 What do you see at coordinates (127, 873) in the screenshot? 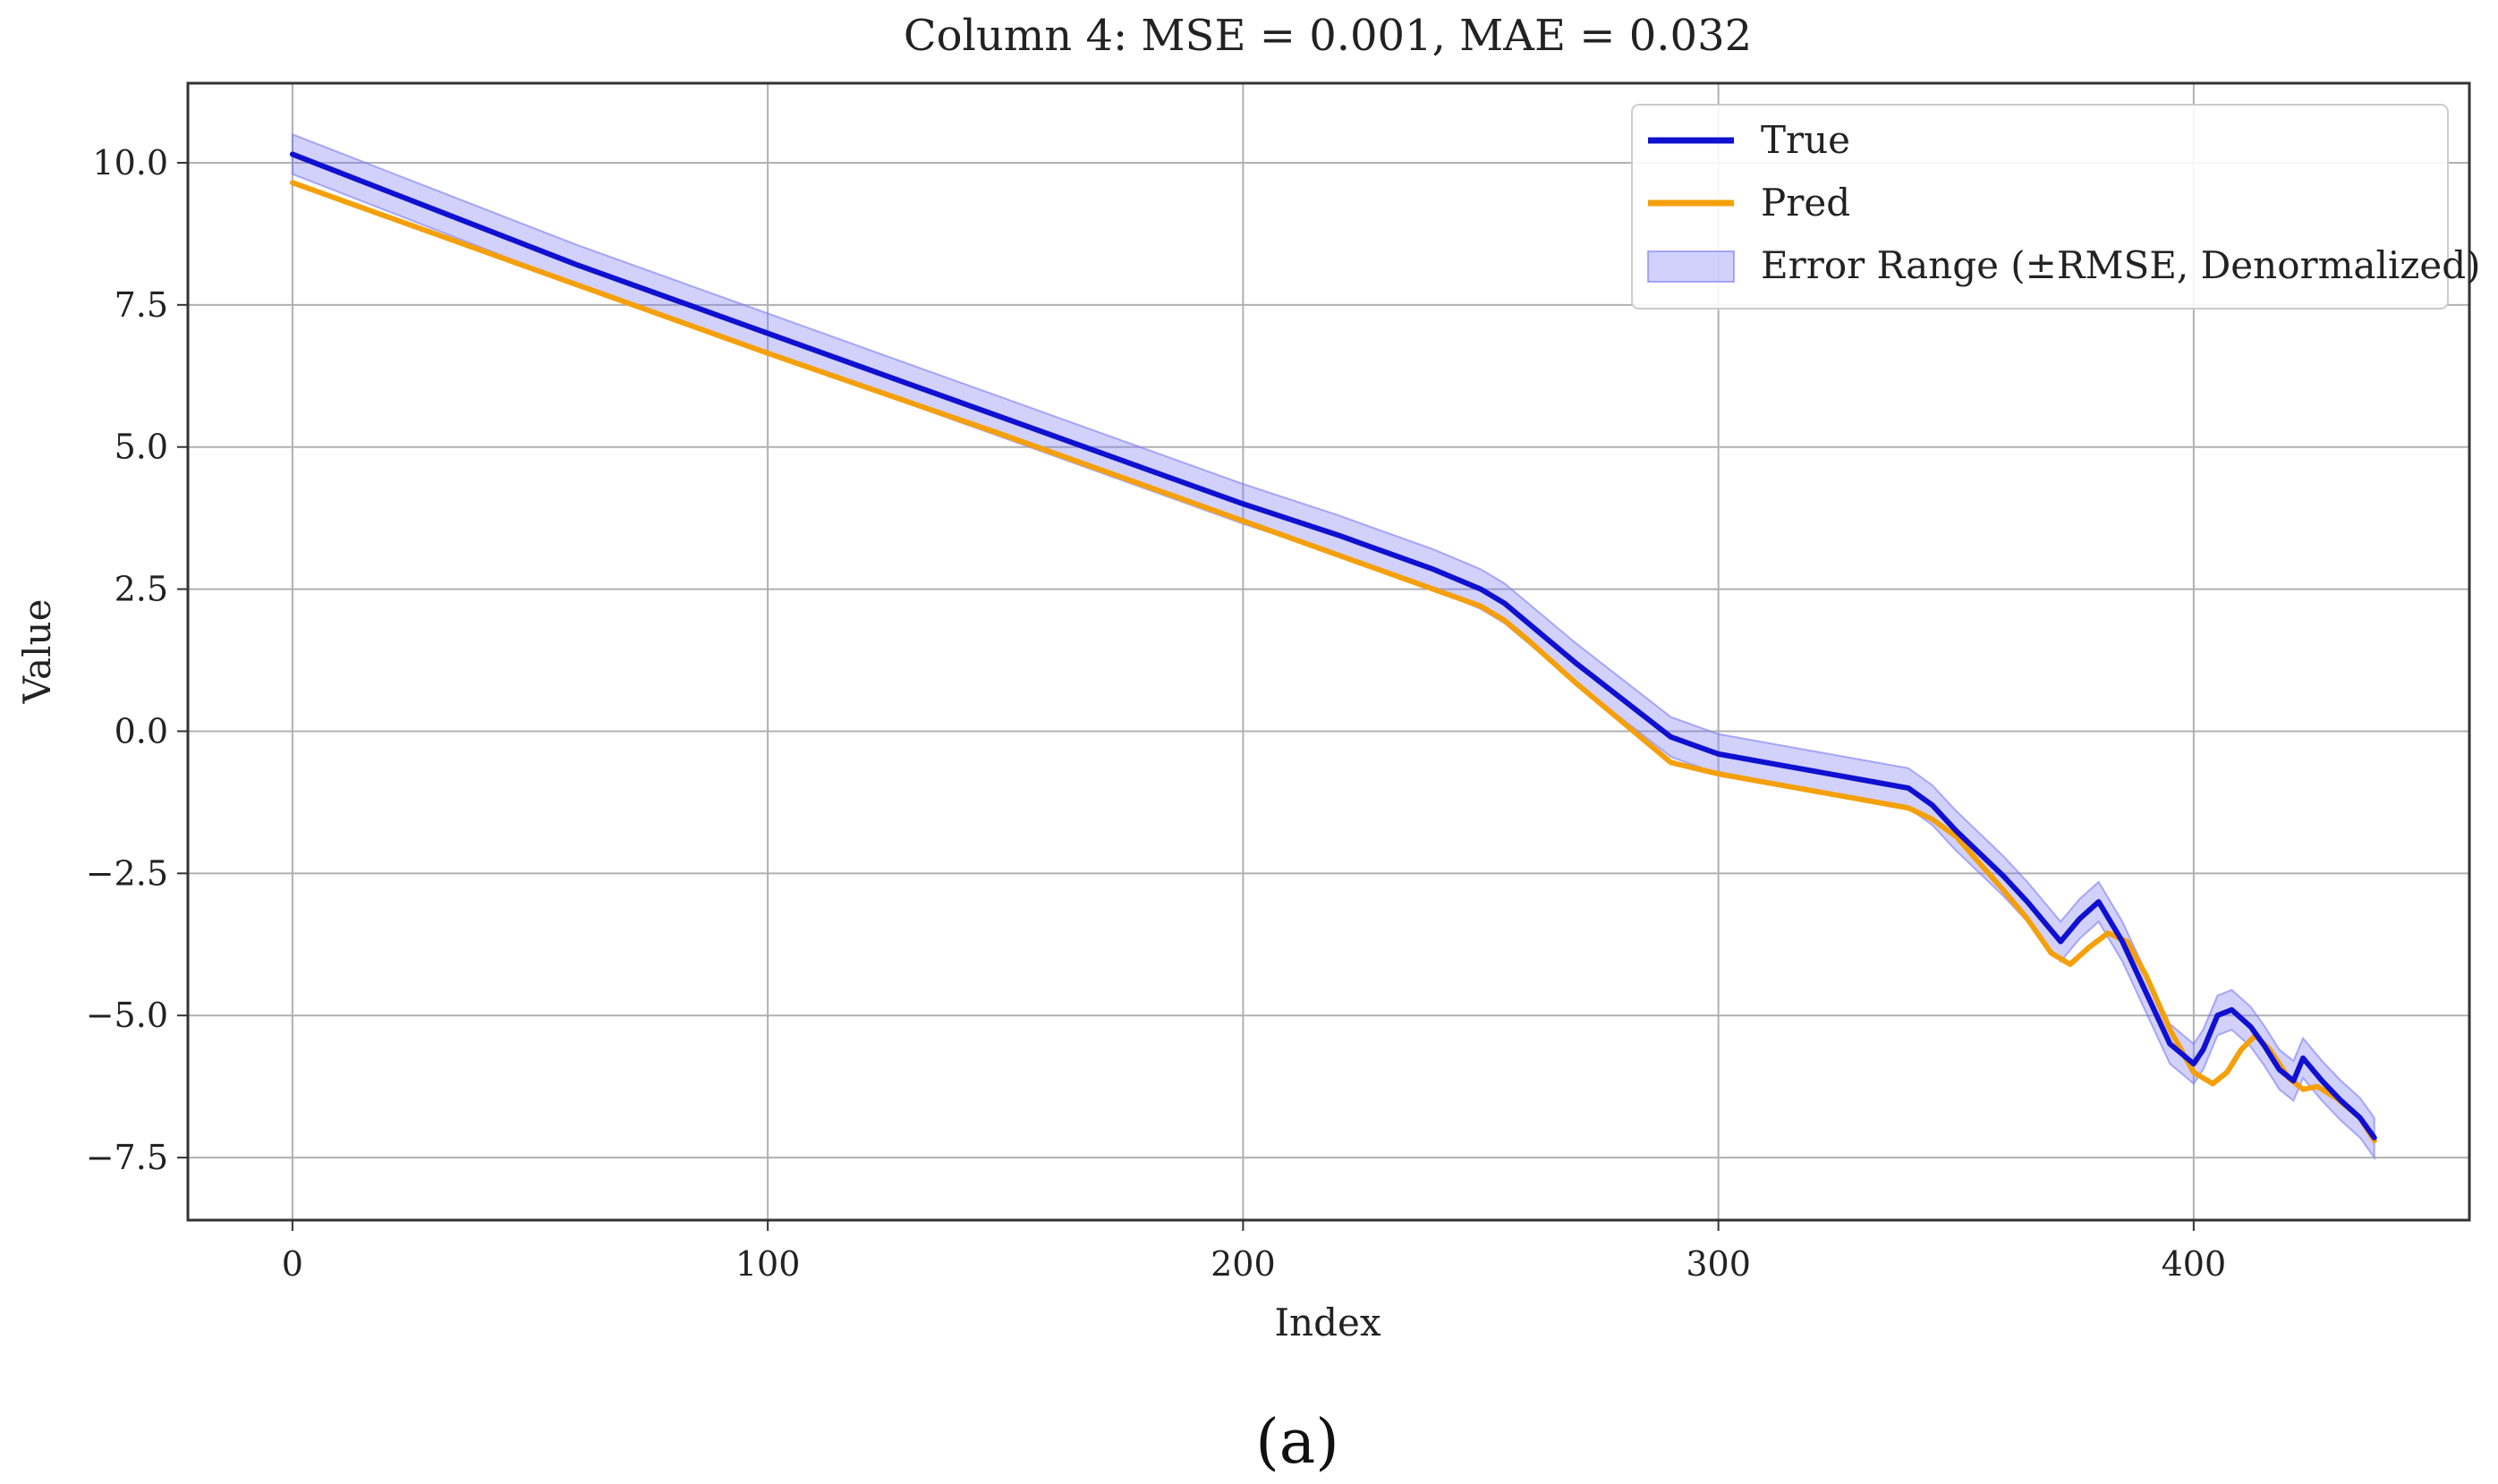
I see `y-tick-label: −2.5` at bounding box center [127, 873].